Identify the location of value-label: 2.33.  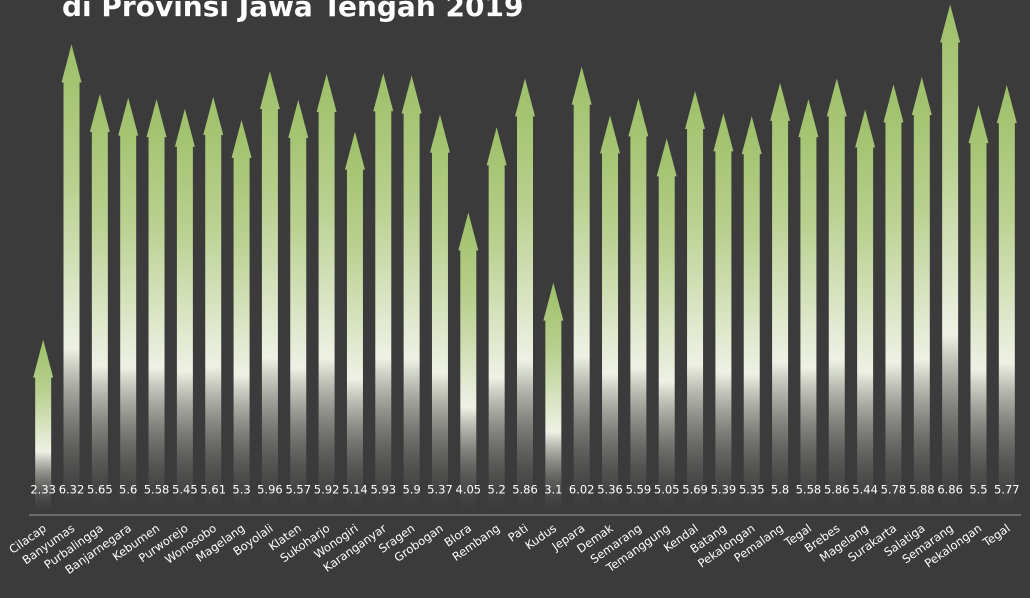
(43, 490).